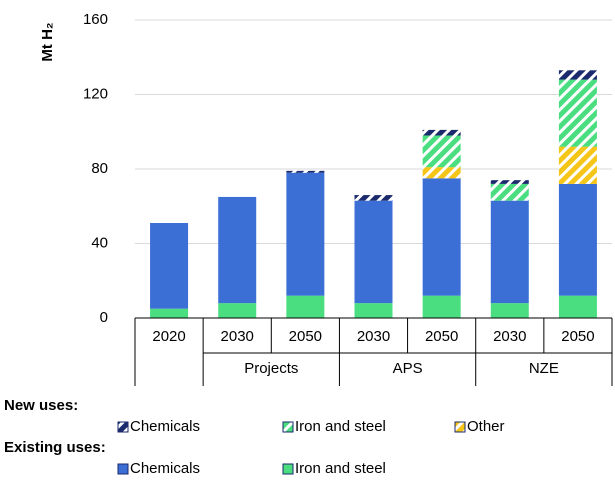 The width and height of the screenshot is (615, 491). What do you see at coordinates (47, 41) in the screenshot?
I see `y-axis-label: Mt H₂` at bounding box center [47, 41].